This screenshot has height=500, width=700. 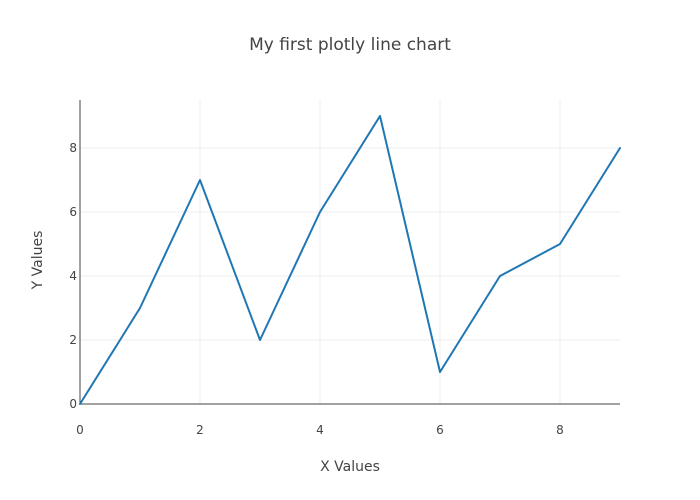 What do you see at coordinates (38, 261) in the screenshot?
I see `y-axis-title: Y Values` at bounding box center [38, 261].